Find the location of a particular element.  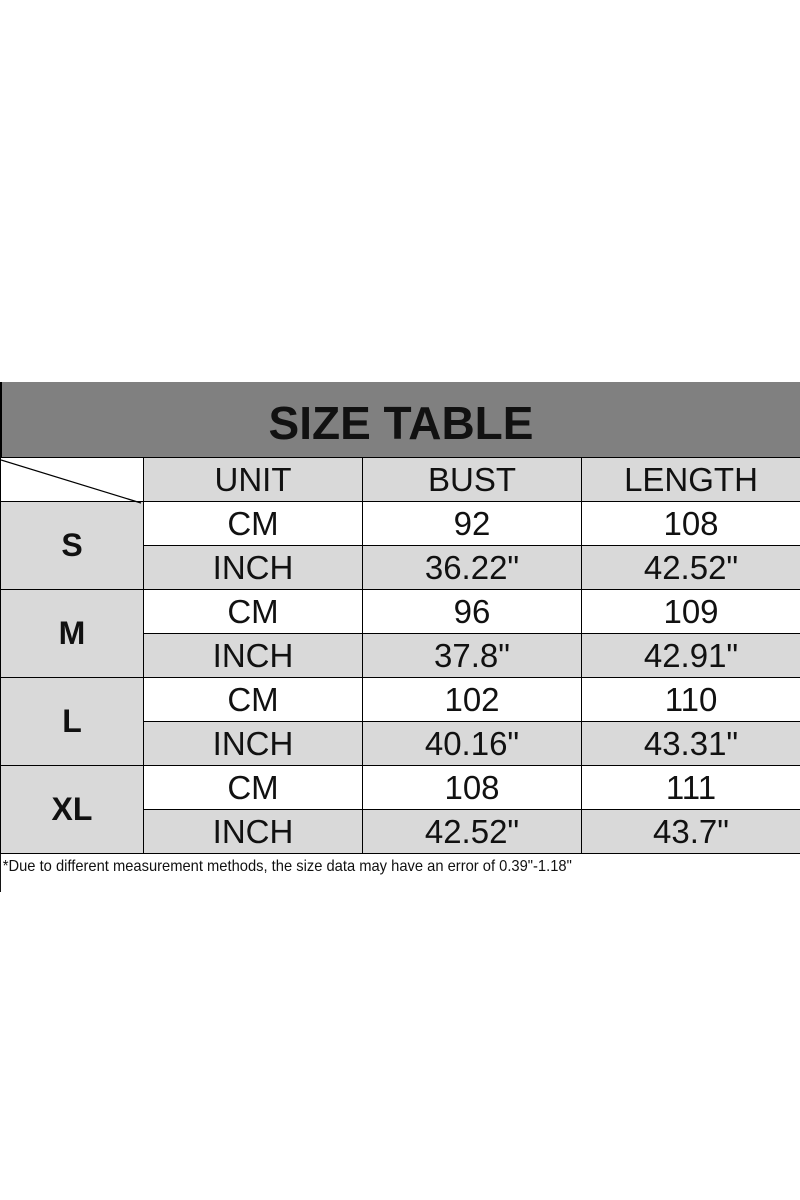

table-row: M CM 96 109 is located at coordinates (400, 633).